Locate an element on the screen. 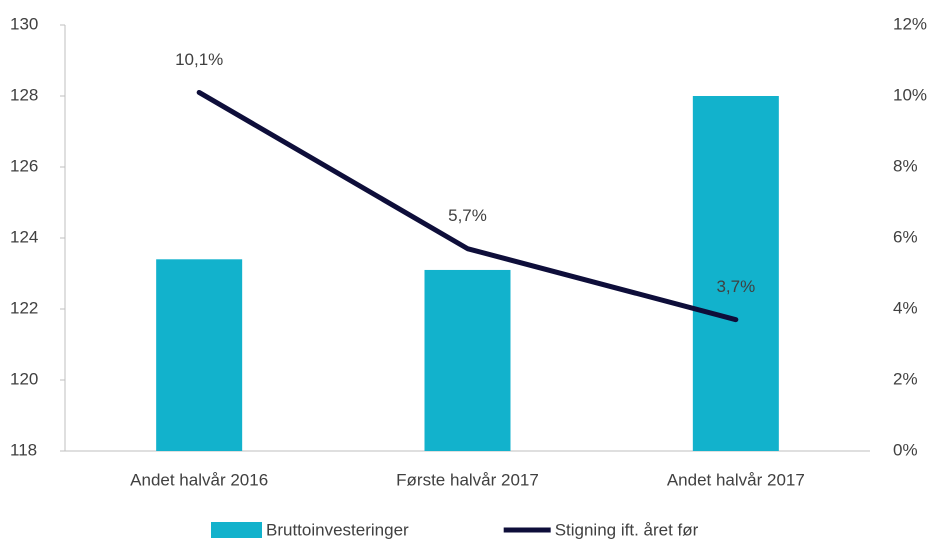  legend-label: Stigning ift. året før is located at coordinates (627, 529).